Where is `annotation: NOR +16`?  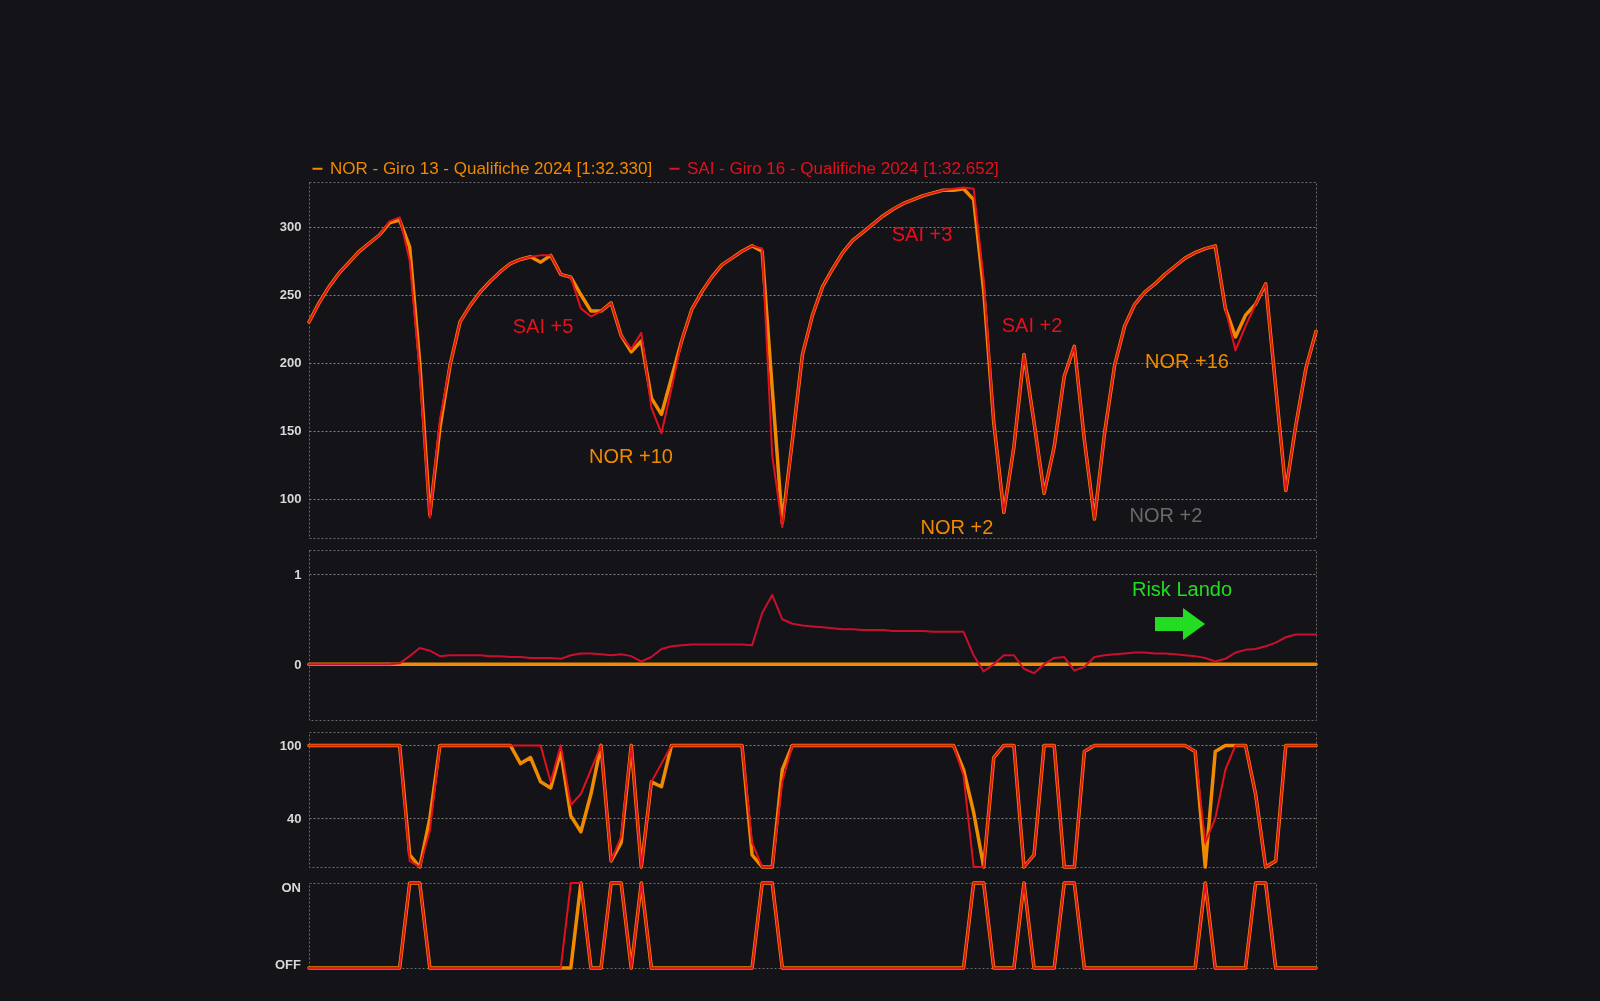 annotation: NOR +16 is located at coordinates (1187, 361).